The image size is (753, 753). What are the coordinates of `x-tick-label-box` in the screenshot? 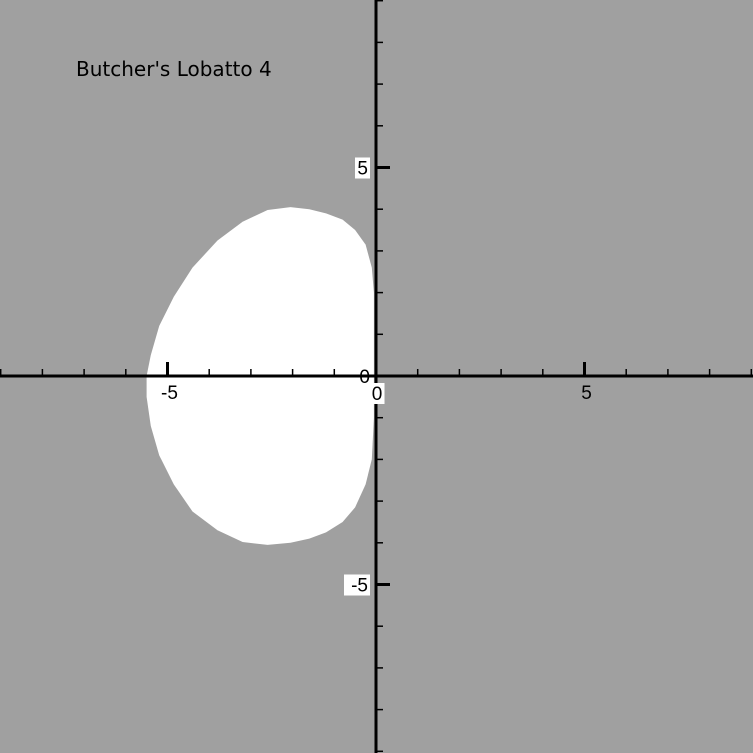 It's located at (377, 393).